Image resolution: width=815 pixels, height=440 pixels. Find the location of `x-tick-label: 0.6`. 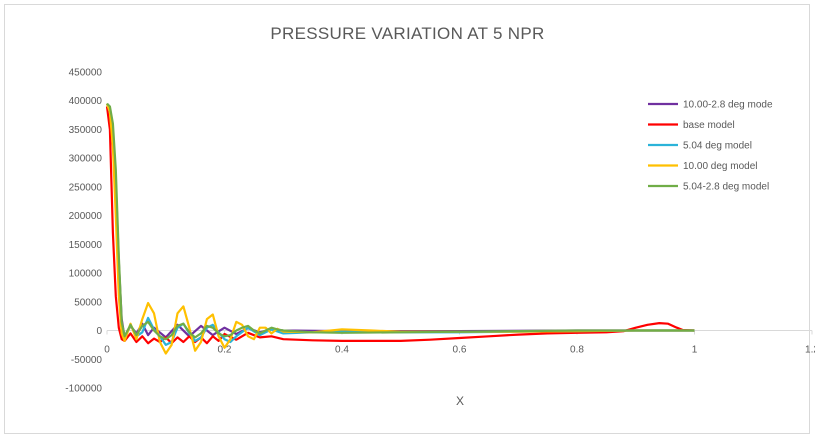

x-tick-label: 0.6 is located at coordinates (460, 350).